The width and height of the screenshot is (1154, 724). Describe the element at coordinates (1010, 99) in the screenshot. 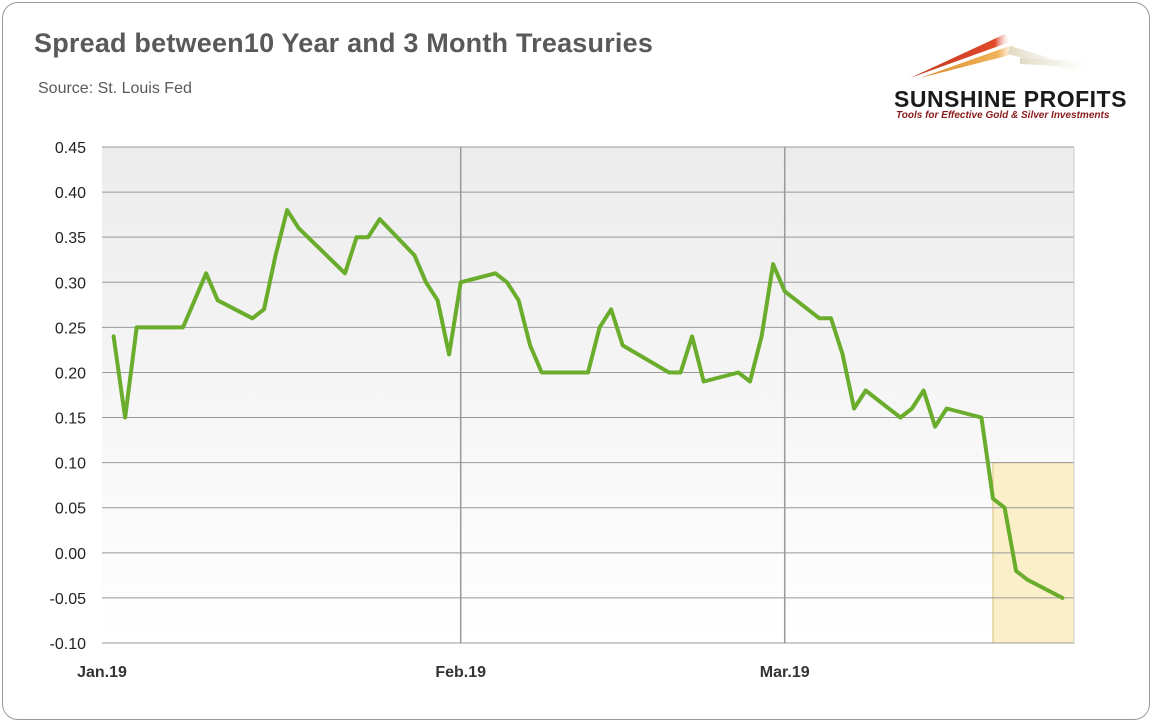

I see `logo-brand: SUNSHINE PROFITS` at that location.